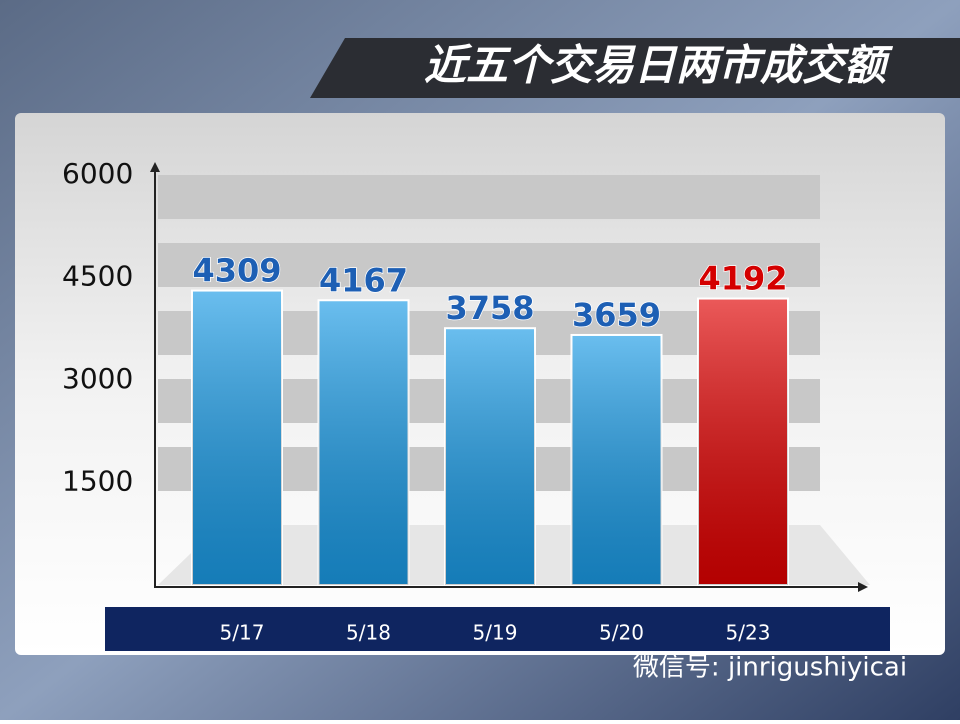 The width and height of the screenshot is (960, 724). Describe the element at coordinates (97, 276) in the screenshot. I see `y-tick-label: 4500` at that location.